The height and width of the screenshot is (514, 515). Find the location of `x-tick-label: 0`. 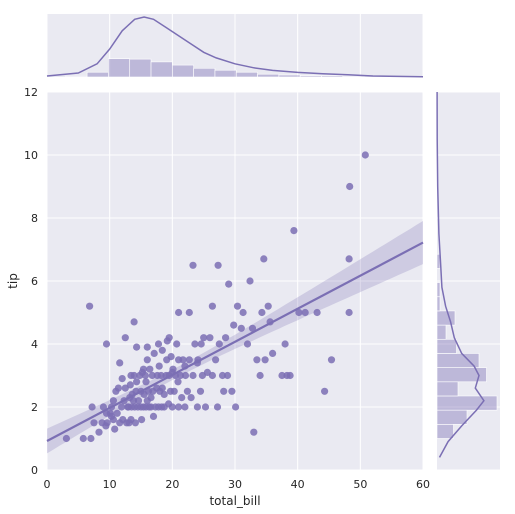

x-tick-label: 0 is located at coordinates (47, 484).